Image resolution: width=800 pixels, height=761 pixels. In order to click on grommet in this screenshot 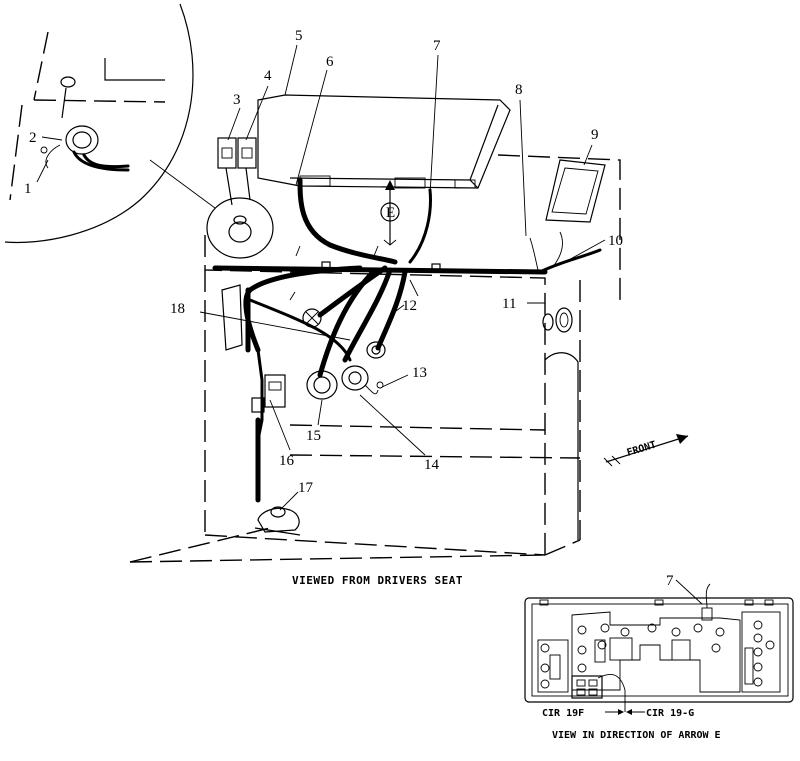, I will do `click(312, 318)`.